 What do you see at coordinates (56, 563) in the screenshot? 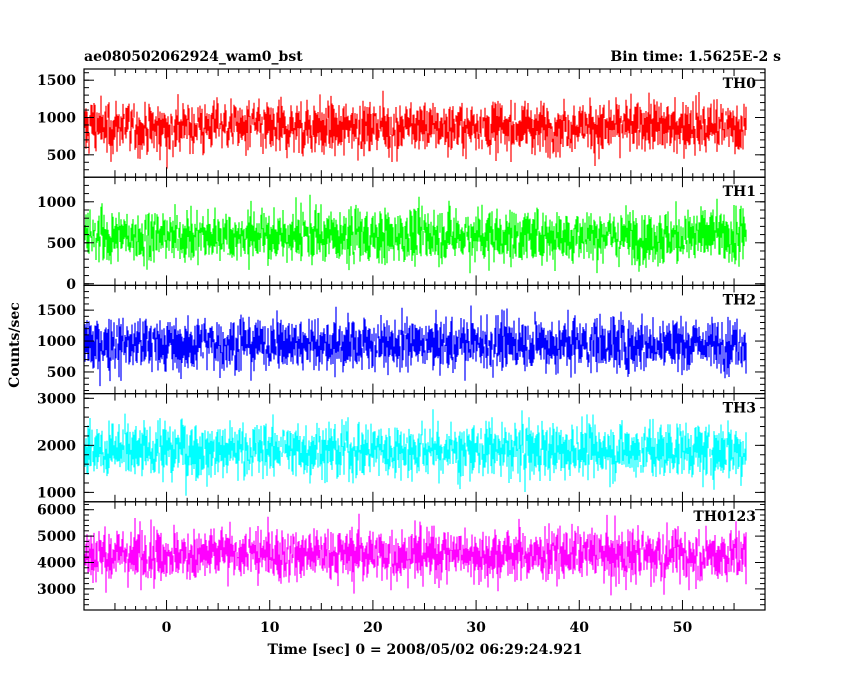
I see `y-tick-label: 4000` at bounding box center [56, 563].